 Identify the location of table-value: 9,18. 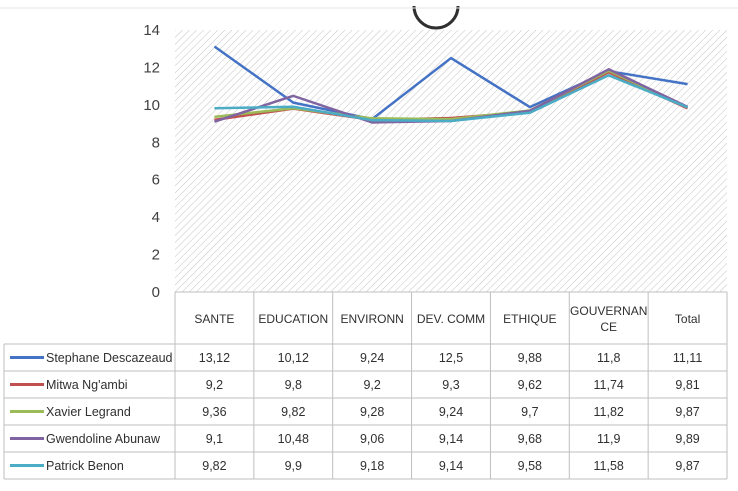
(372, 466).